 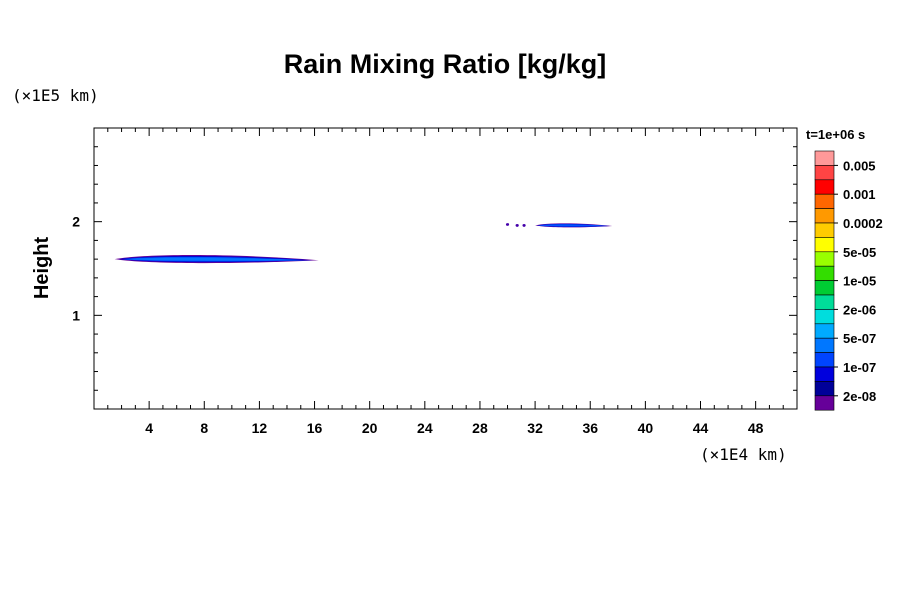 I want to click on x-tick-label: 32, so click(x=535, y=428).